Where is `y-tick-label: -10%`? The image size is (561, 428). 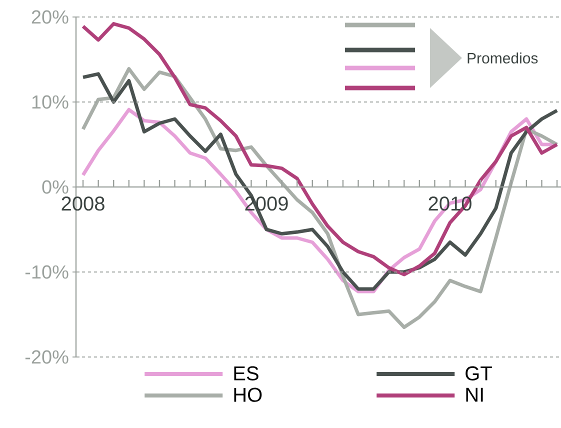 y-tick-label: -10% is located at coordinates (46, 272).